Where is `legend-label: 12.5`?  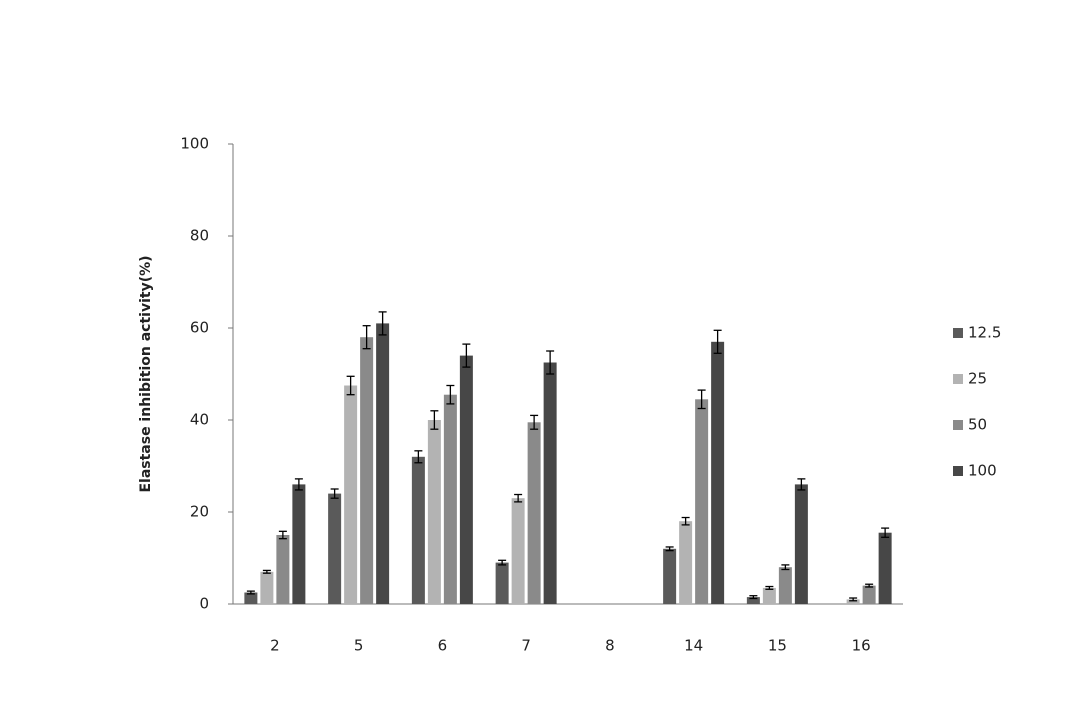
legend-label: 12.5 is located at coordinates (984, 333).